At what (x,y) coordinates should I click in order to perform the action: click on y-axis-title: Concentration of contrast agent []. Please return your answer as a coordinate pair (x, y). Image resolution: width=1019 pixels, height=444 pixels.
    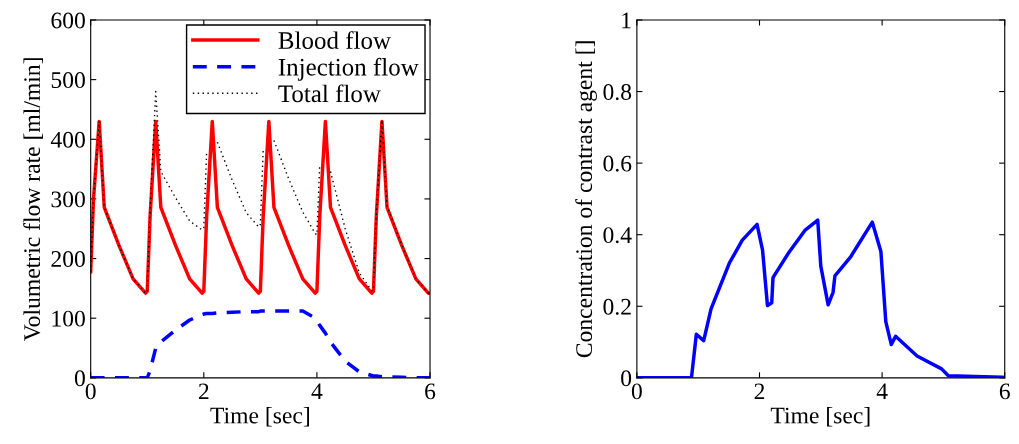
    Looking at the image, I should click on (586, 199).